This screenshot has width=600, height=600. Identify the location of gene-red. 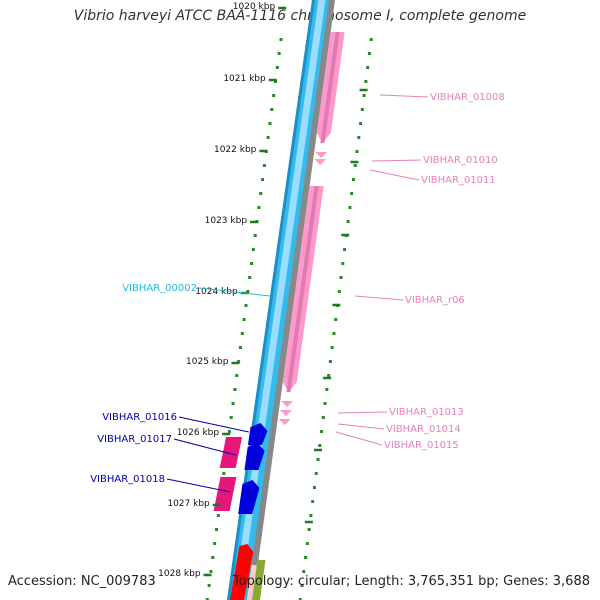
(242, 572).